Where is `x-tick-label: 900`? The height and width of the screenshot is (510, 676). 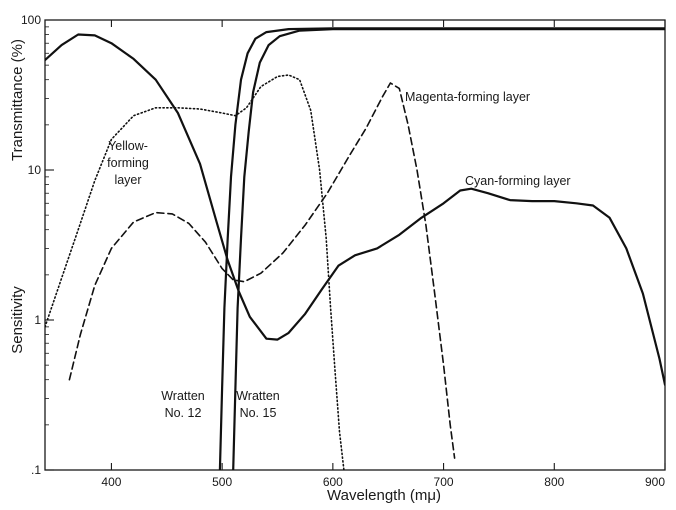 x-tick-label: 900 is located at coordinates (655, 482).